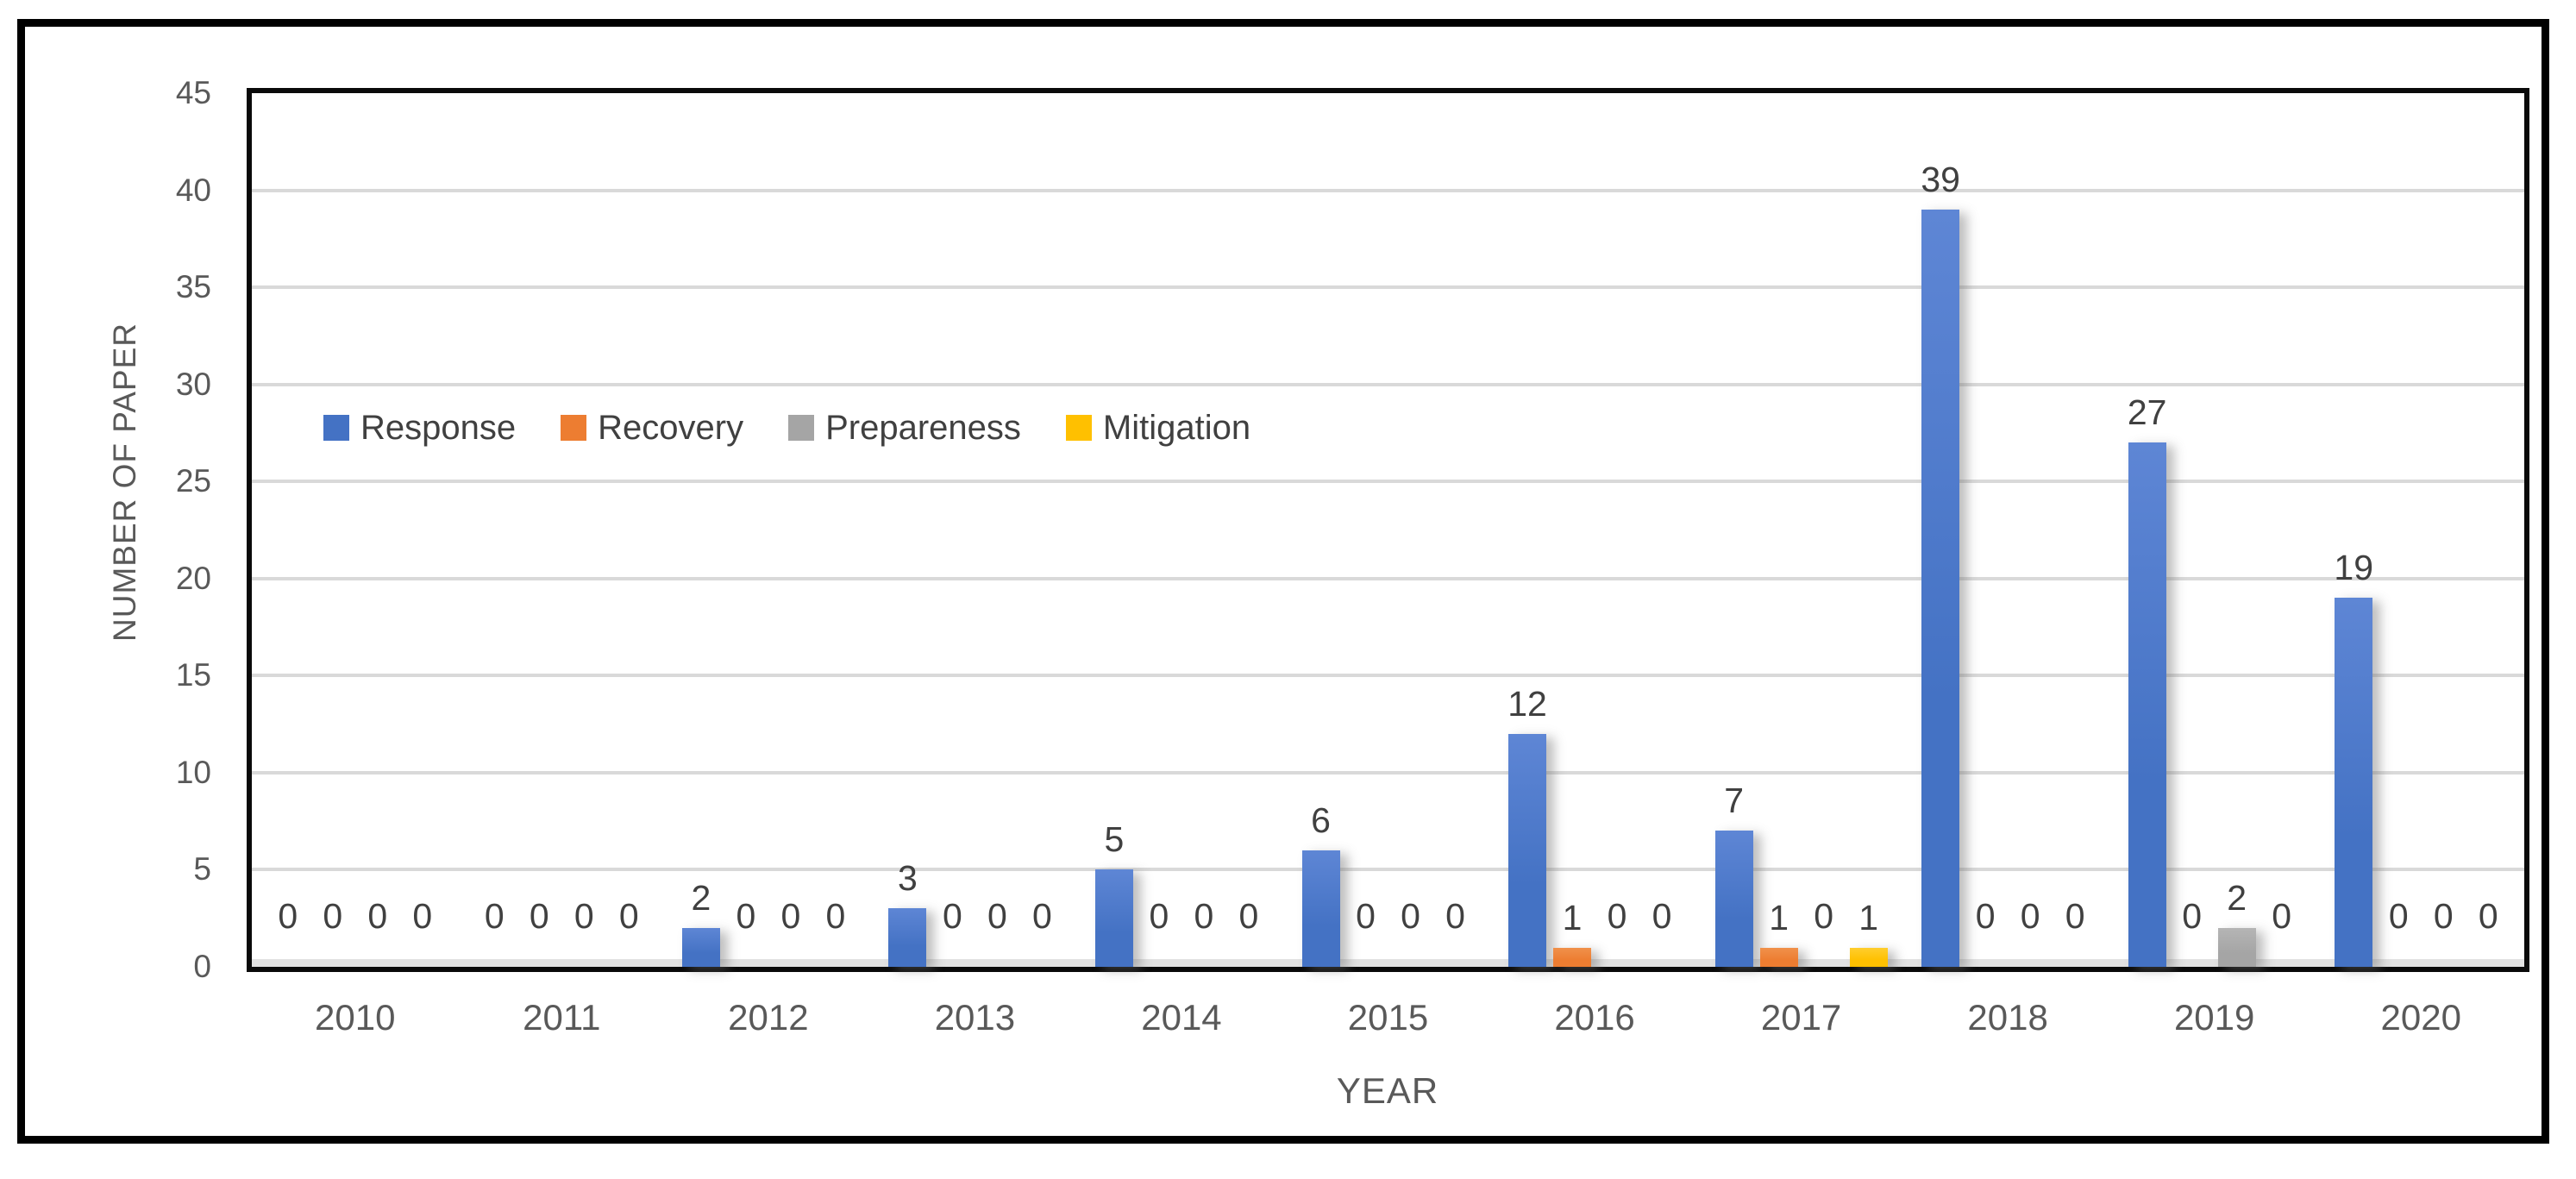  What do you see at coordinates (2075, 916) in the screenshot?
I see `value-label-mitigation-2018: 0` at bounding box center [2075, 916].